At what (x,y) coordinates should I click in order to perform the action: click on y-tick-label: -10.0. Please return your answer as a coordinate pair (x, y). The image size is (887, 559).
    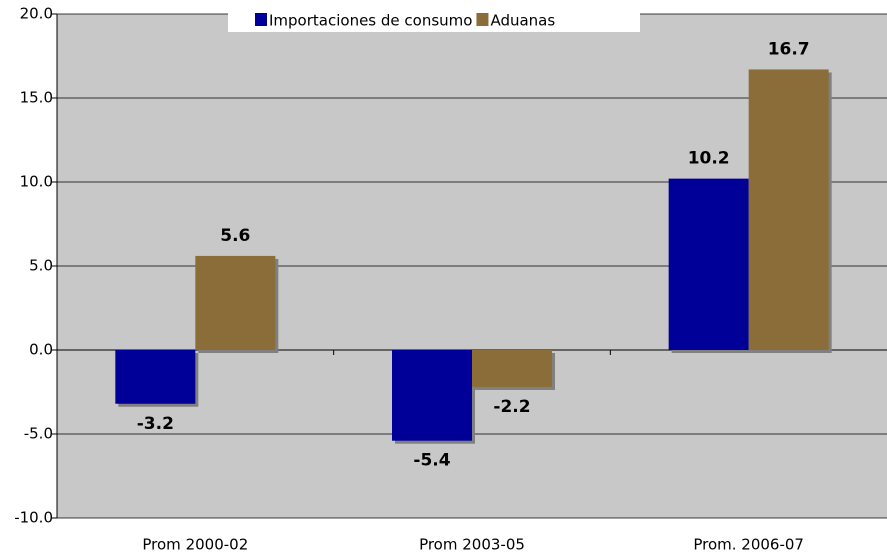
    Looking at the image, I should click on (33, 518).